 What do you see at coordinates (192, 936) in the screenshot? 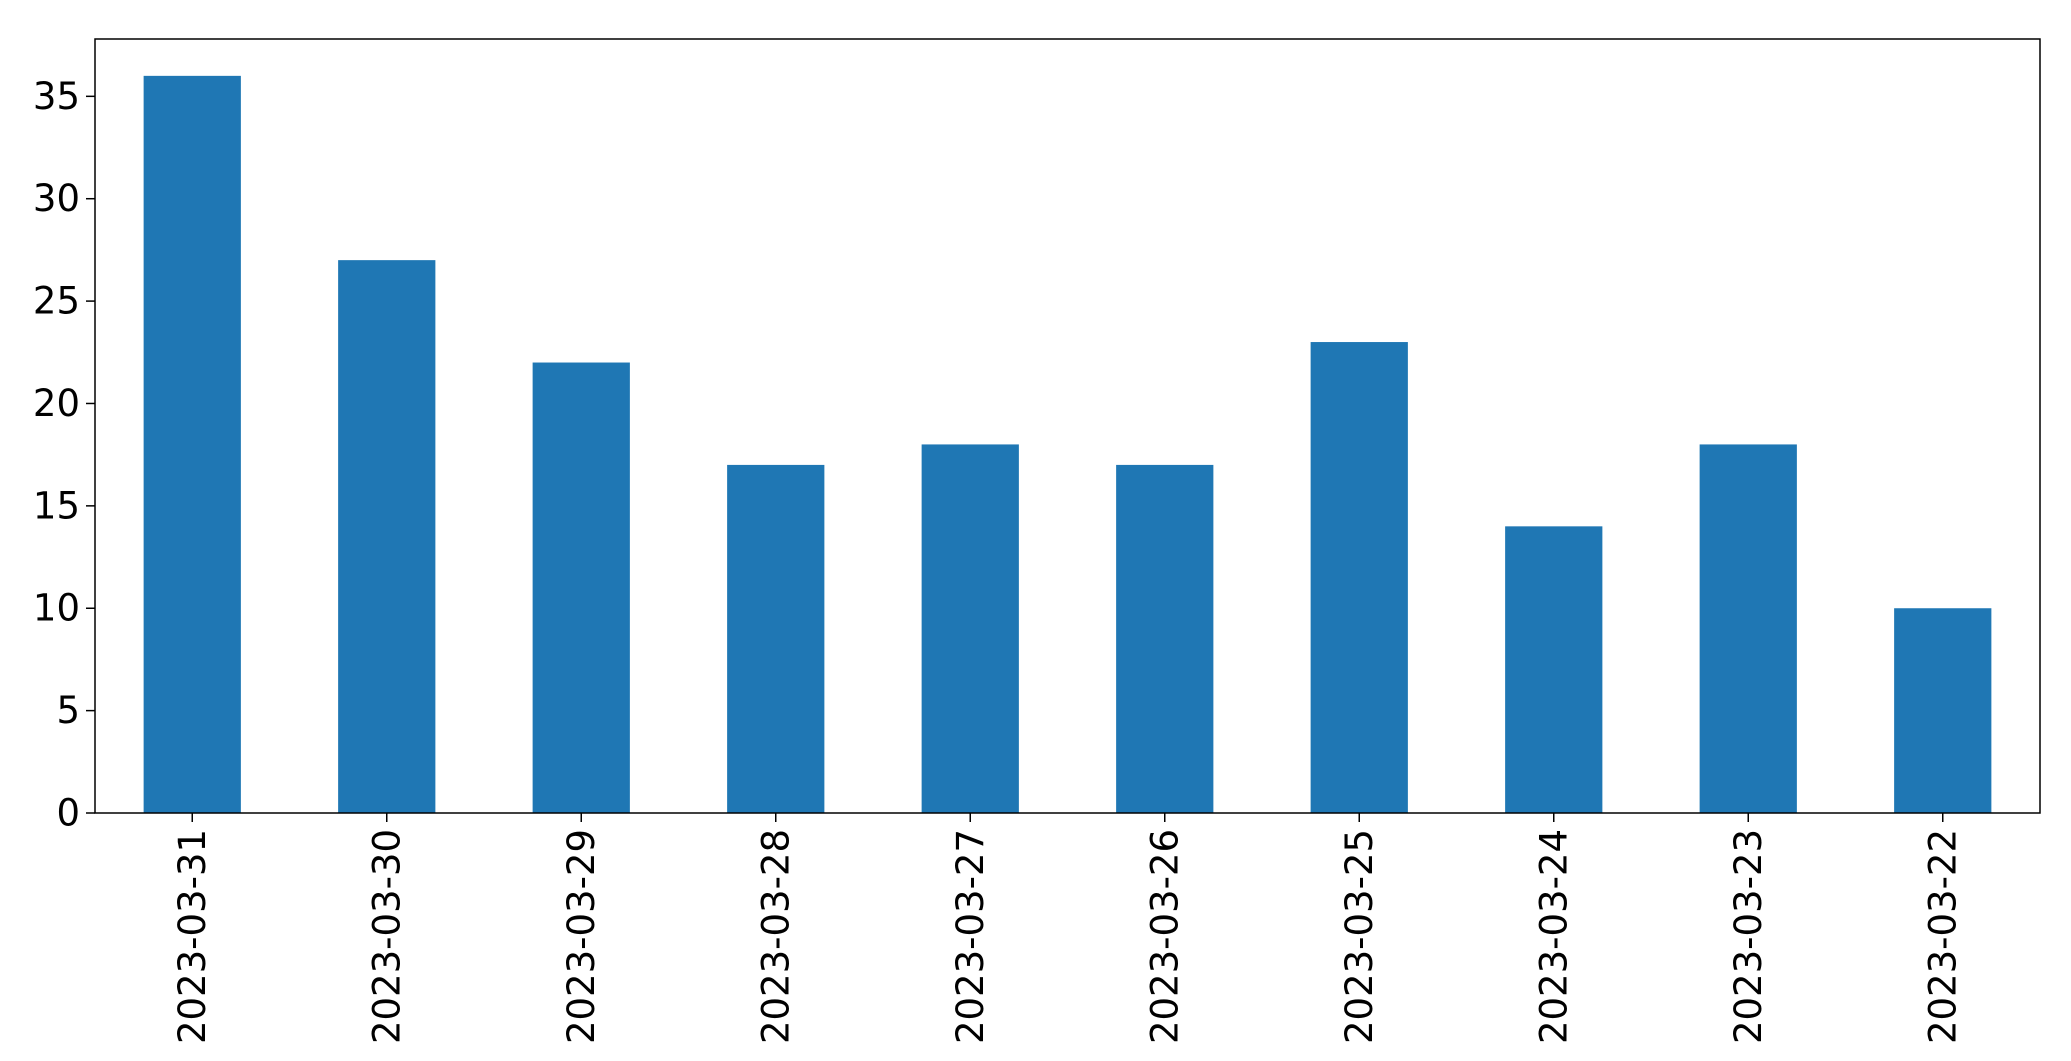
I see `x-tick-label: 2023-03-31` at bounding box center [192, 936].